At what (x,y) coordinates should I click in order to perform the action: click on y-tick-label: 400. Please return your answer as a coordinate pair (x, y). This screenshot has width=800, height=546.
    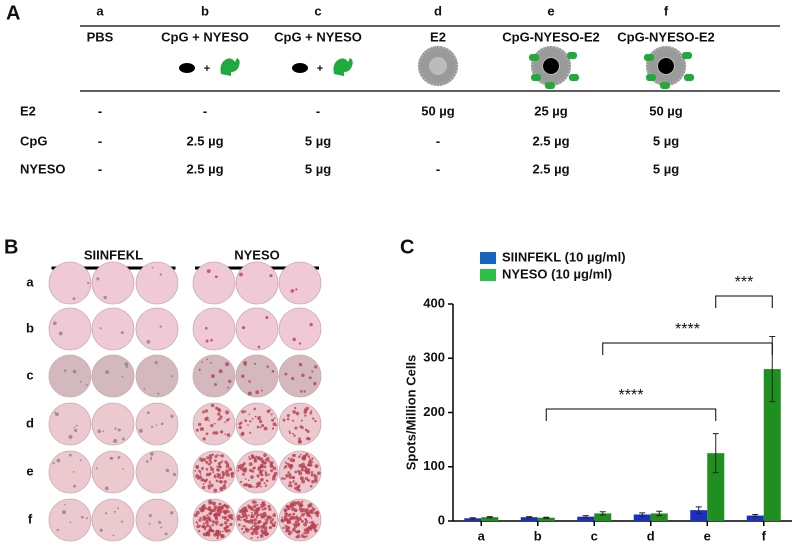
    Looking at the image, I should click on (434, 302).